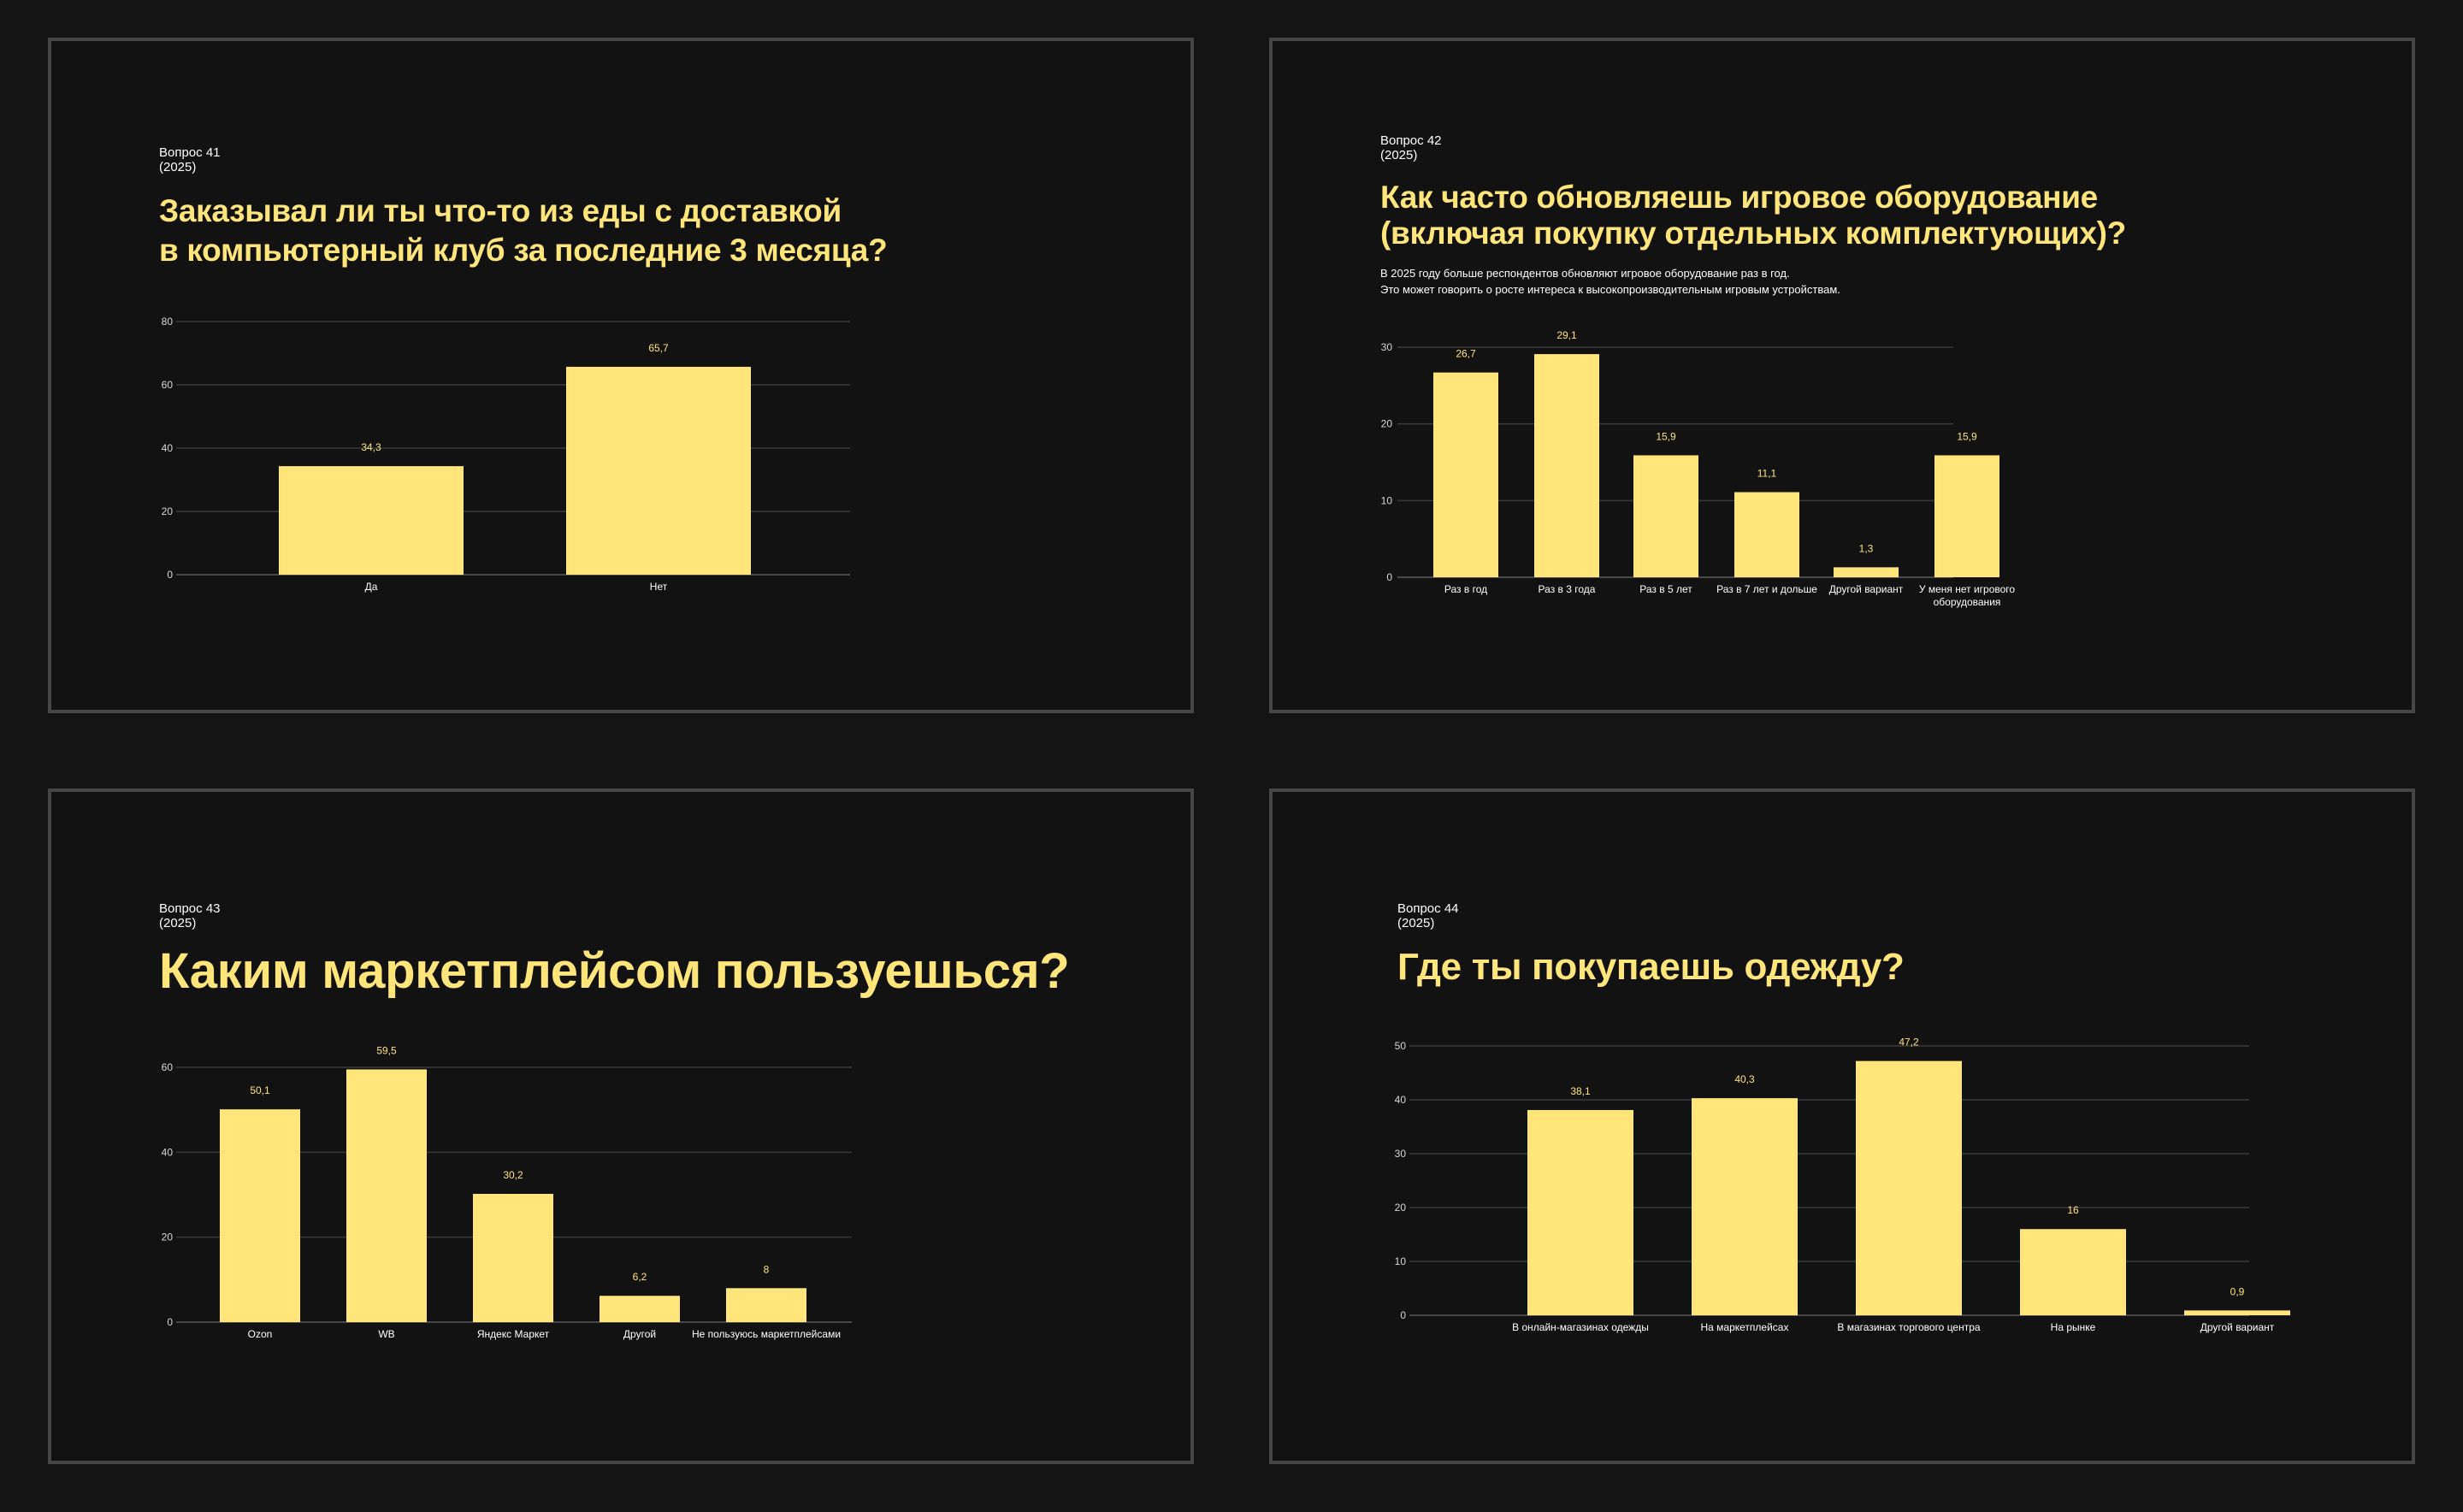 The width and height of the screenshot is (2463, 1512). I want to click on question-number: Вопрос 43 (2025), so click(190, 915).